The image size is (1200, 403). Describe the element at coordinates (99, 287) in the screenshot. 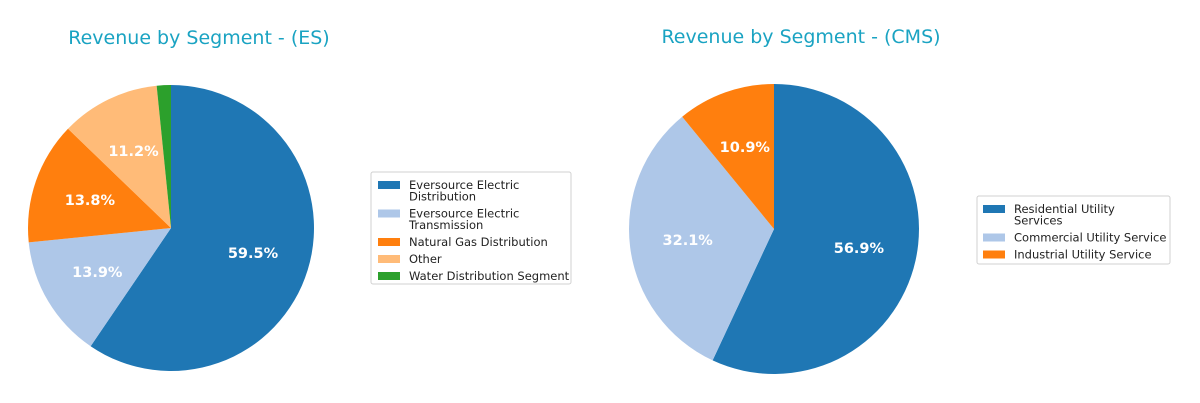

I see `pie-slice-eversource-electric-transmission` at that location.